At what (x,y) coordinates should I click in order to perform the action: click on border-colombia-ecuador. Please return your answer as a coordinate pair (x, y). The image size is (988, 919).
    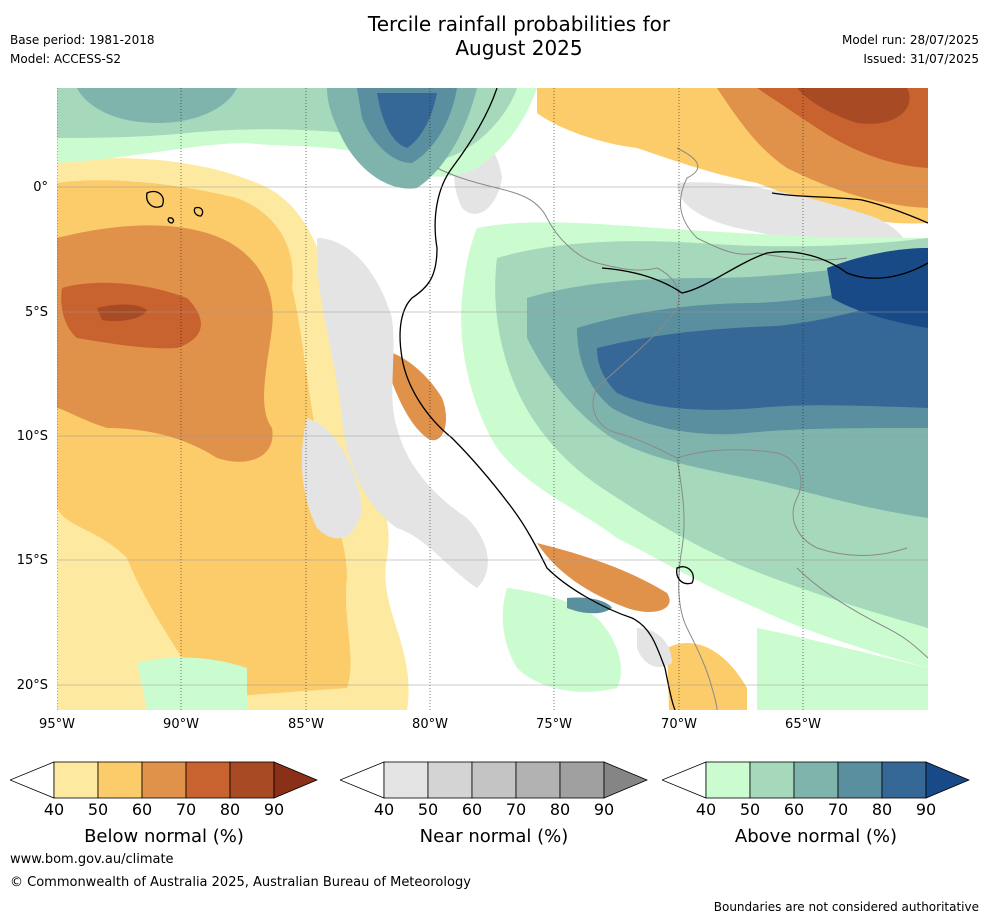
    Looking at the image, I should click on (492, 193).